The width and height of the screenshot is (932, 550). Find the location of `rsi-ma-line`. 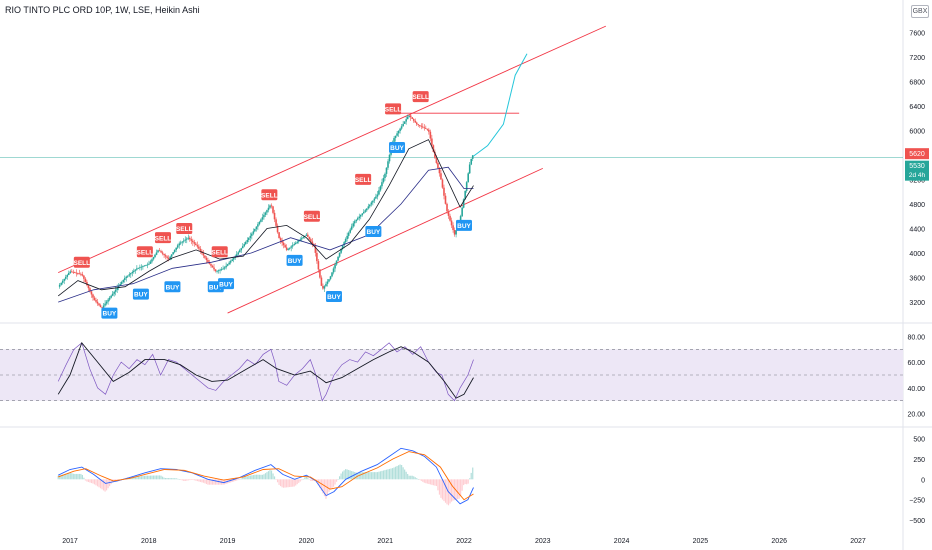

rsi-ma-line is located at coordinates (265, 370).